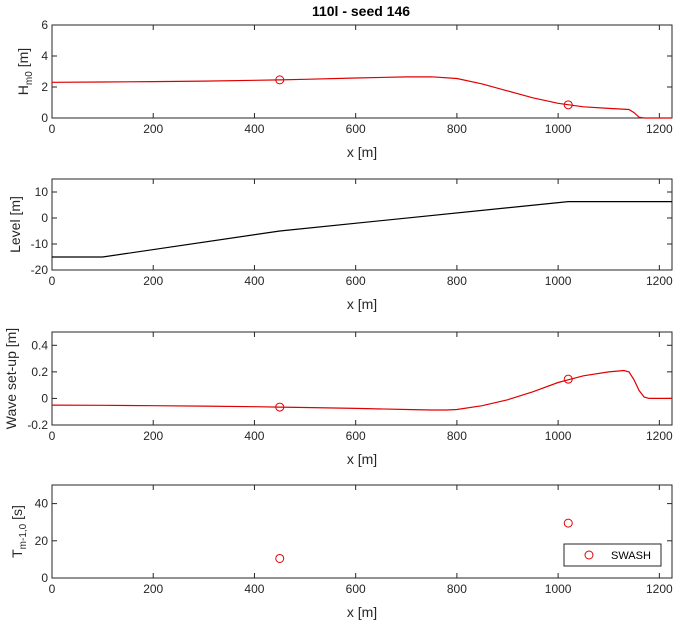 This screenshot has width=681, height=625. What do you see at coordinates (23, 59) in the screenshot?
I see `hm0-y-label-unit: [m]` at bounding box center [23, 59].